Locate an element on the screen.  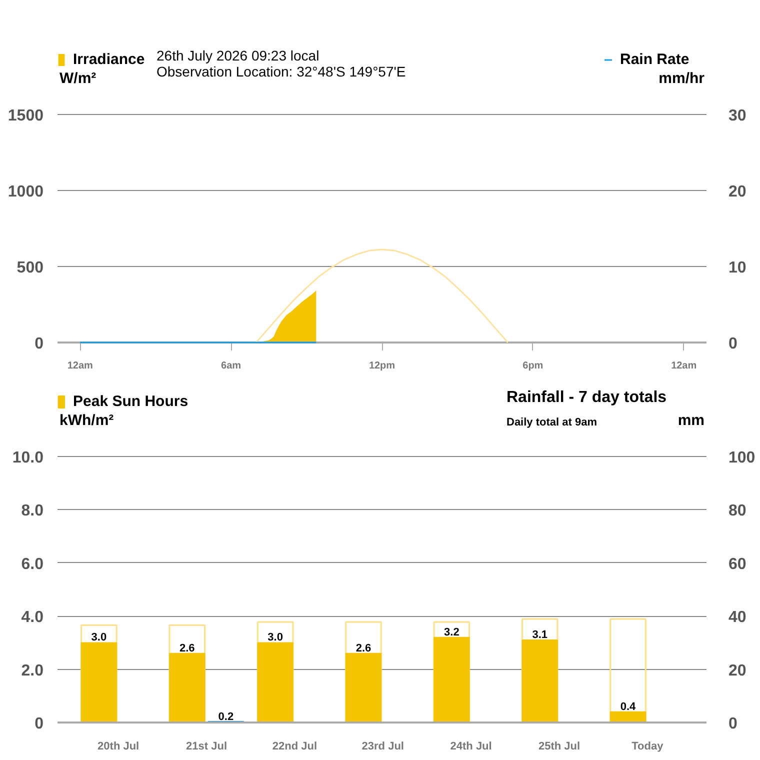
legend-label: Rain Rate is located at coordinates (655, 59).